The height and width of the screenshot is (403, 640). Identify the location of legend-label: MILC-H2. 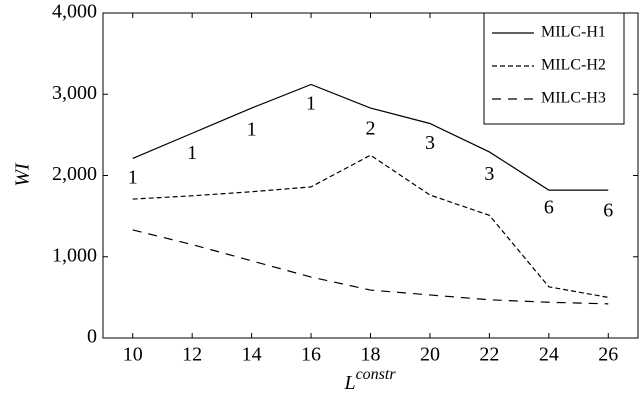
(573, 65).